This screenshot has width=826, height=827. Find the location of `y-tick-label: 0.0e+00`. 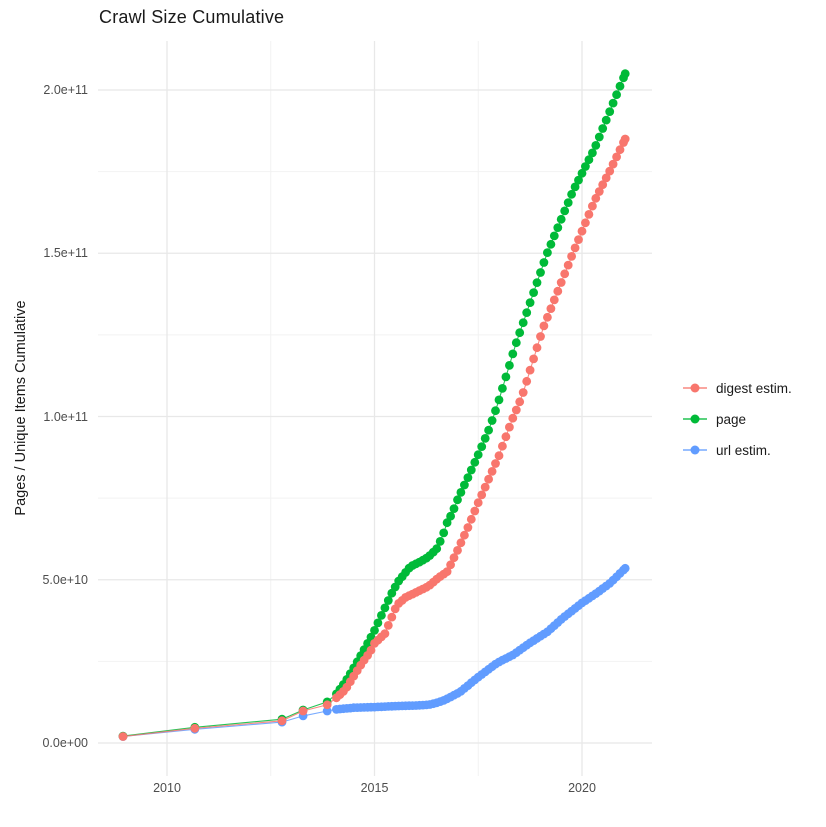

y-tick-label: 0.0e+00 is located at coordinates (65, 743).